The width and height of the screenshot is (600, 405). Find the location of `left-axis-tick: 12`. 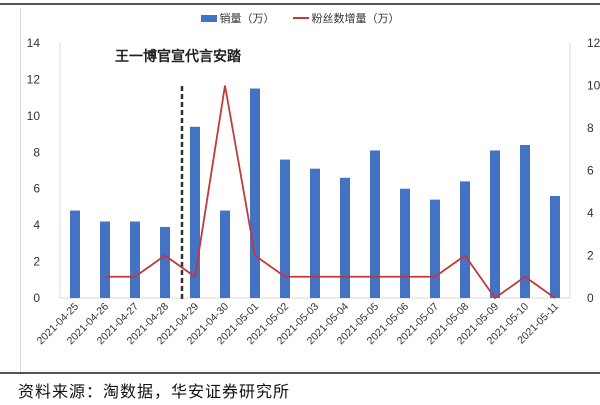

left-axis-tick: 12 is located at coordinates (34, 79).